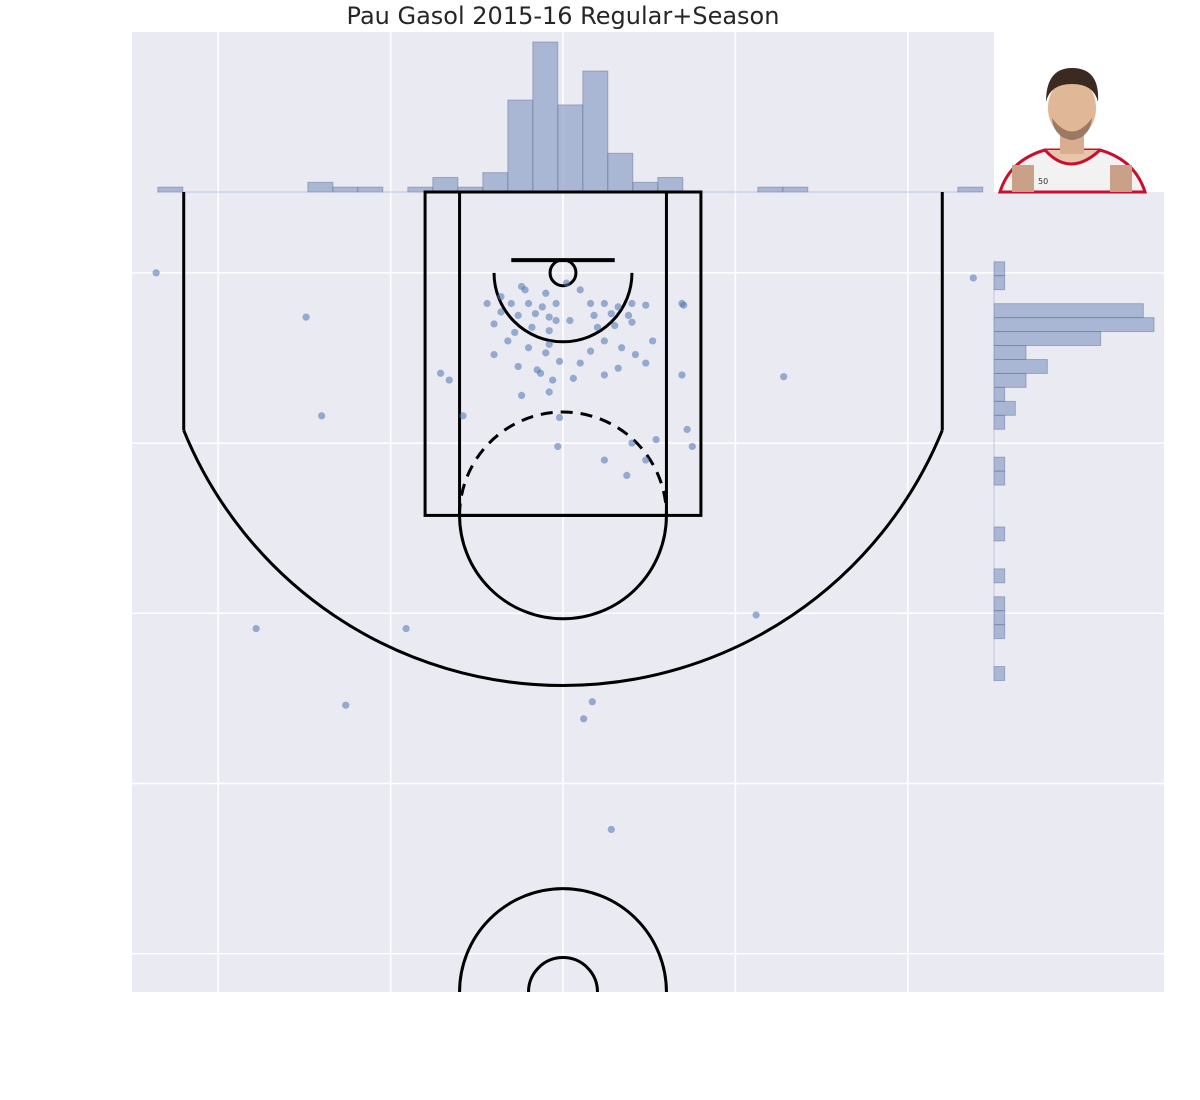  I want to click on free-throw-arc-bottom, so click(563, 568).